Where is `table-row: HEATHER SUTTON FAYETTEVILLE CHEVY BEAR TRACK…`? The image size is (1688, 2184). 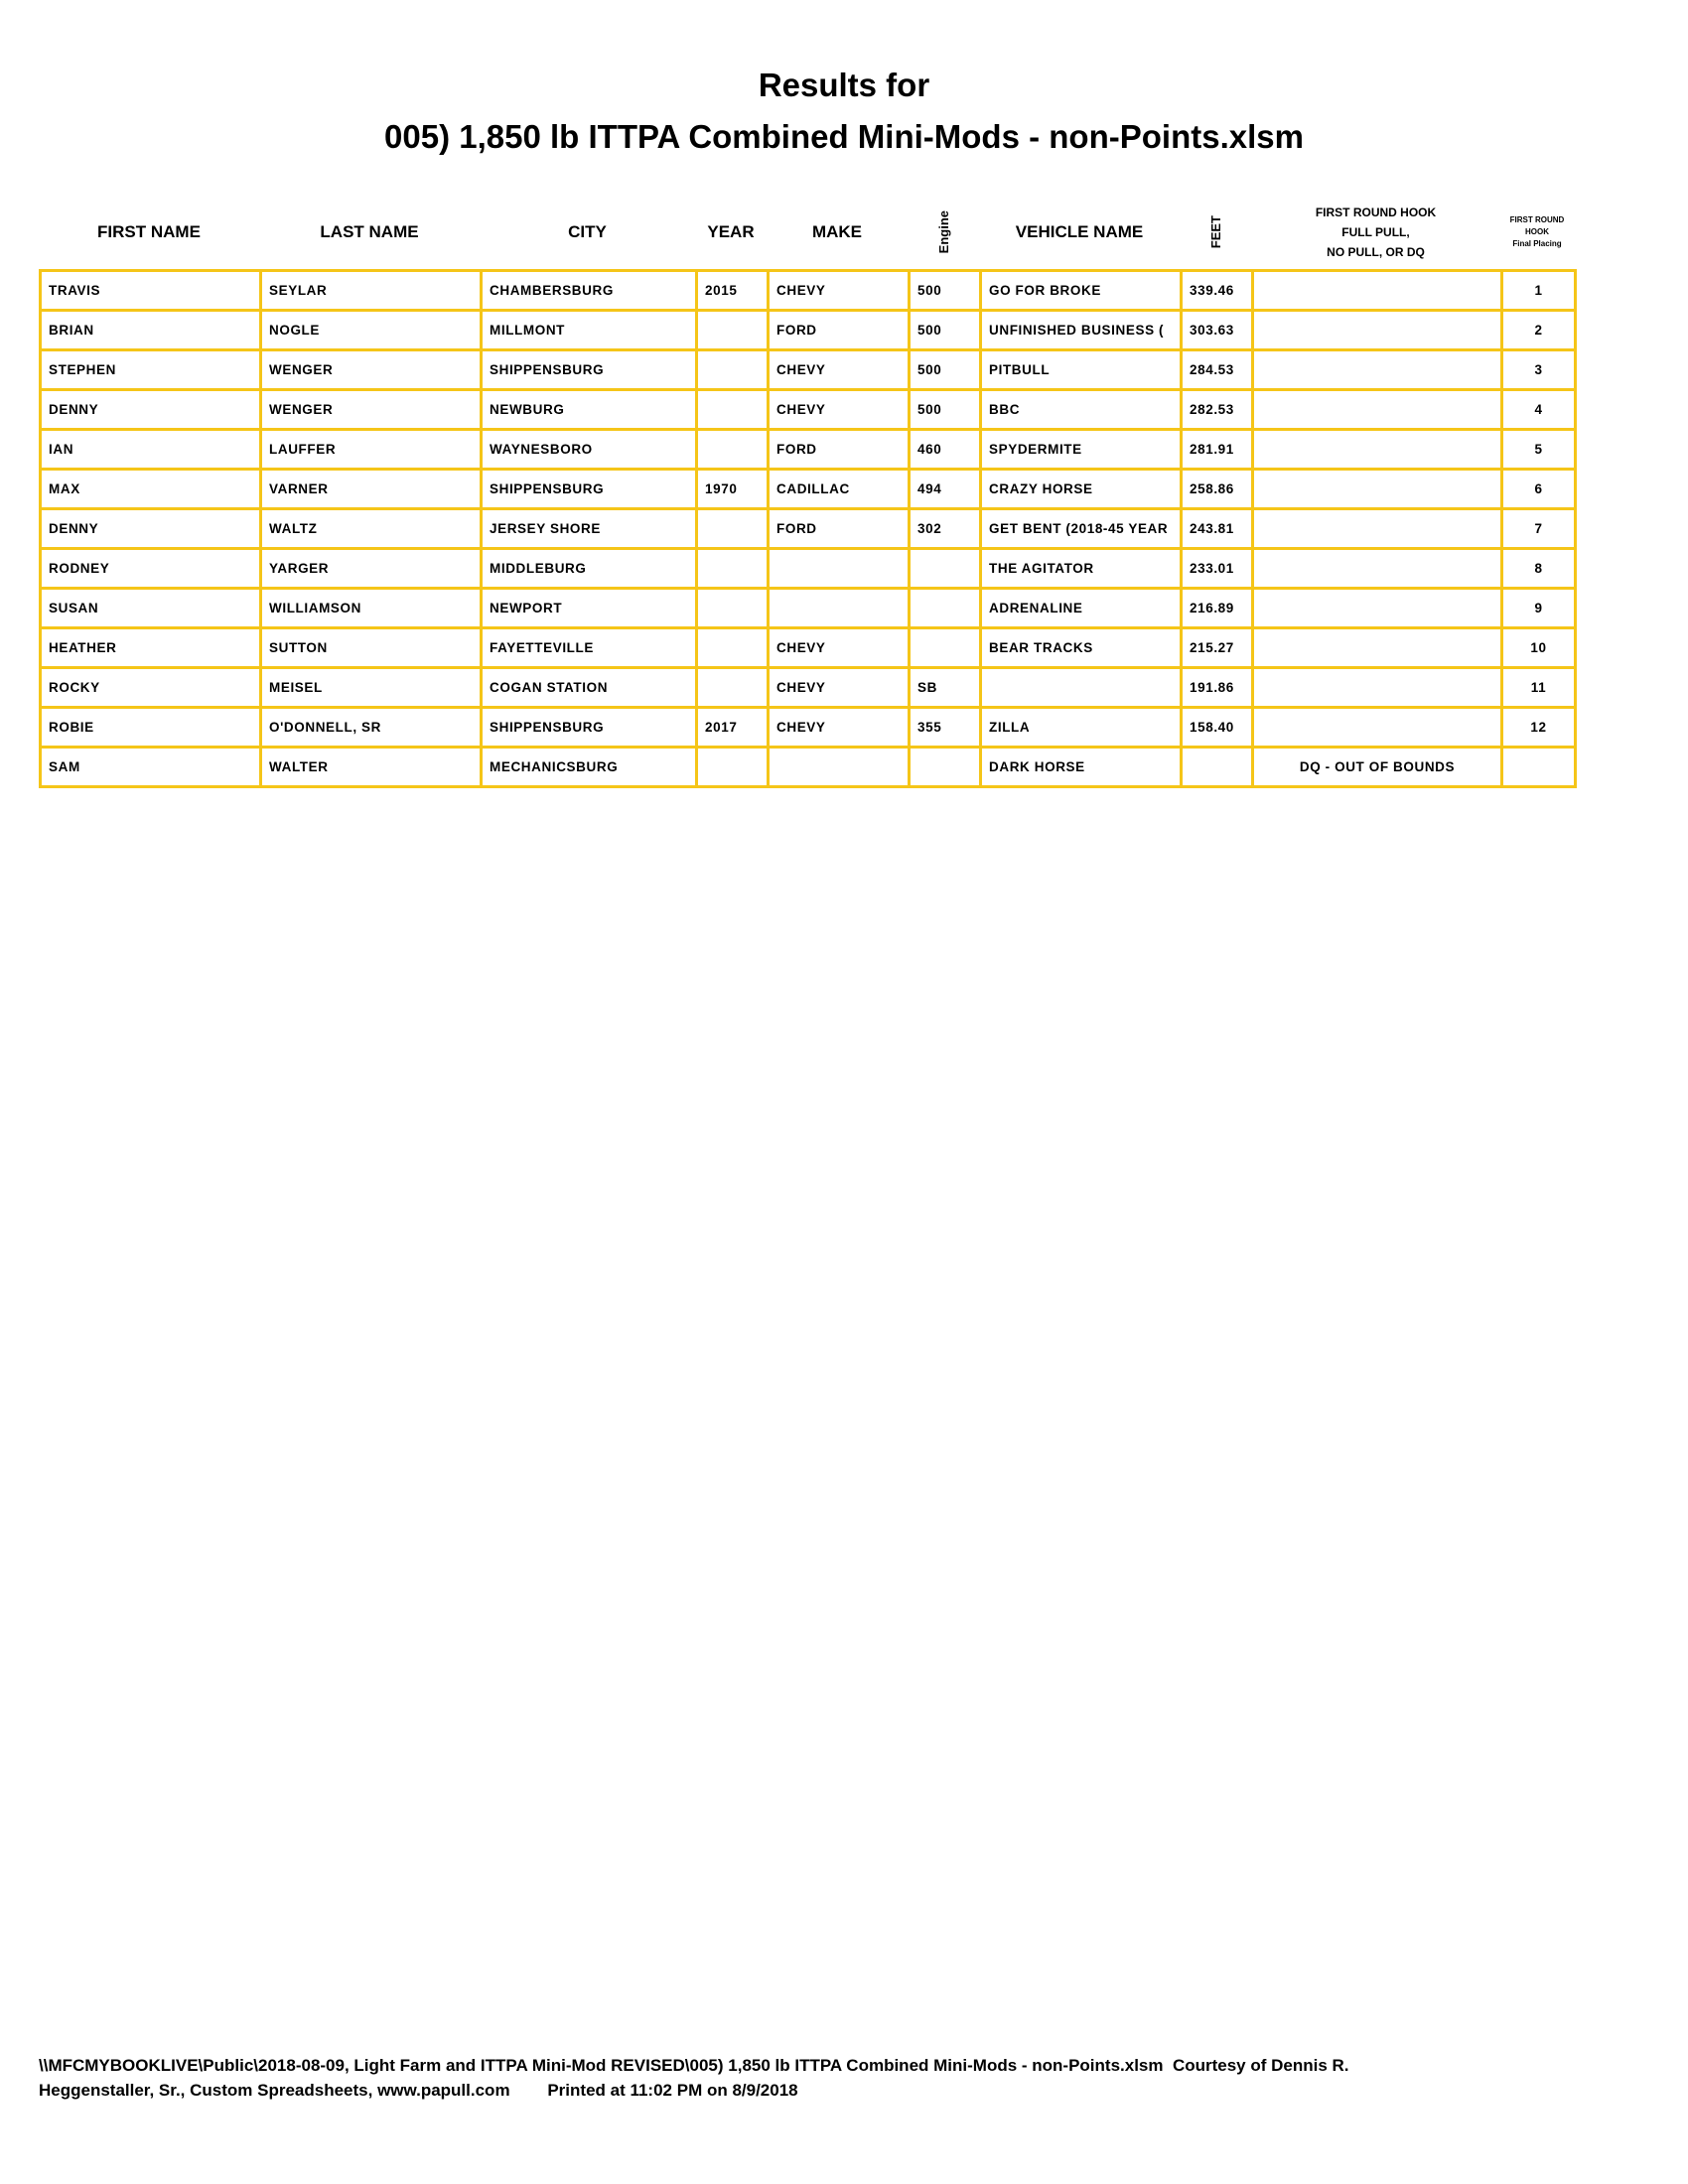
table-row: HEATHER SUTTON FAYETTEVILLE CHEVY BEAR TRACK… is located at coordinates (808, 647).